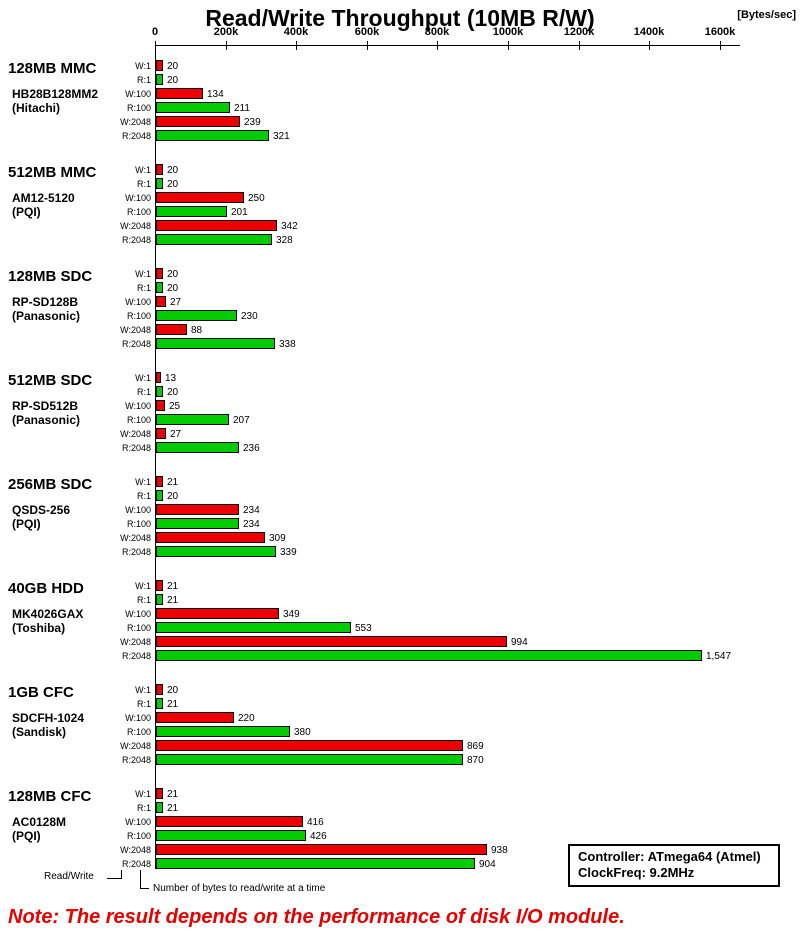  I want to click on bar-value-label: 236, so click(251, 448).